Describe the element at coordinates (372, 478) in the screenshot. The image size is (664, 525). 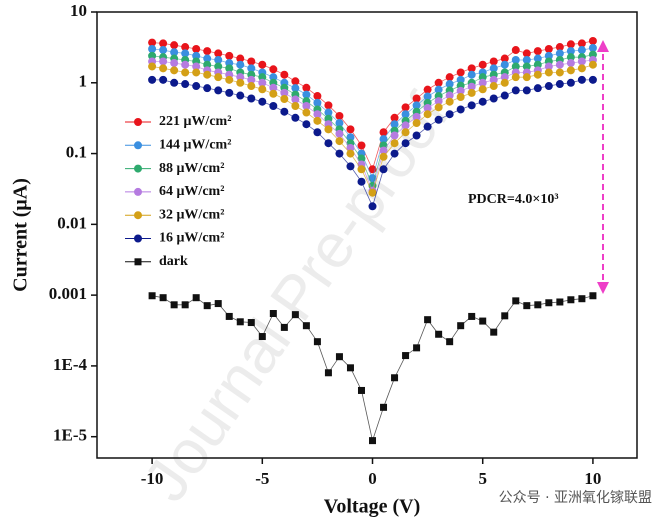
I see `x-tick-label: 0` at that location.